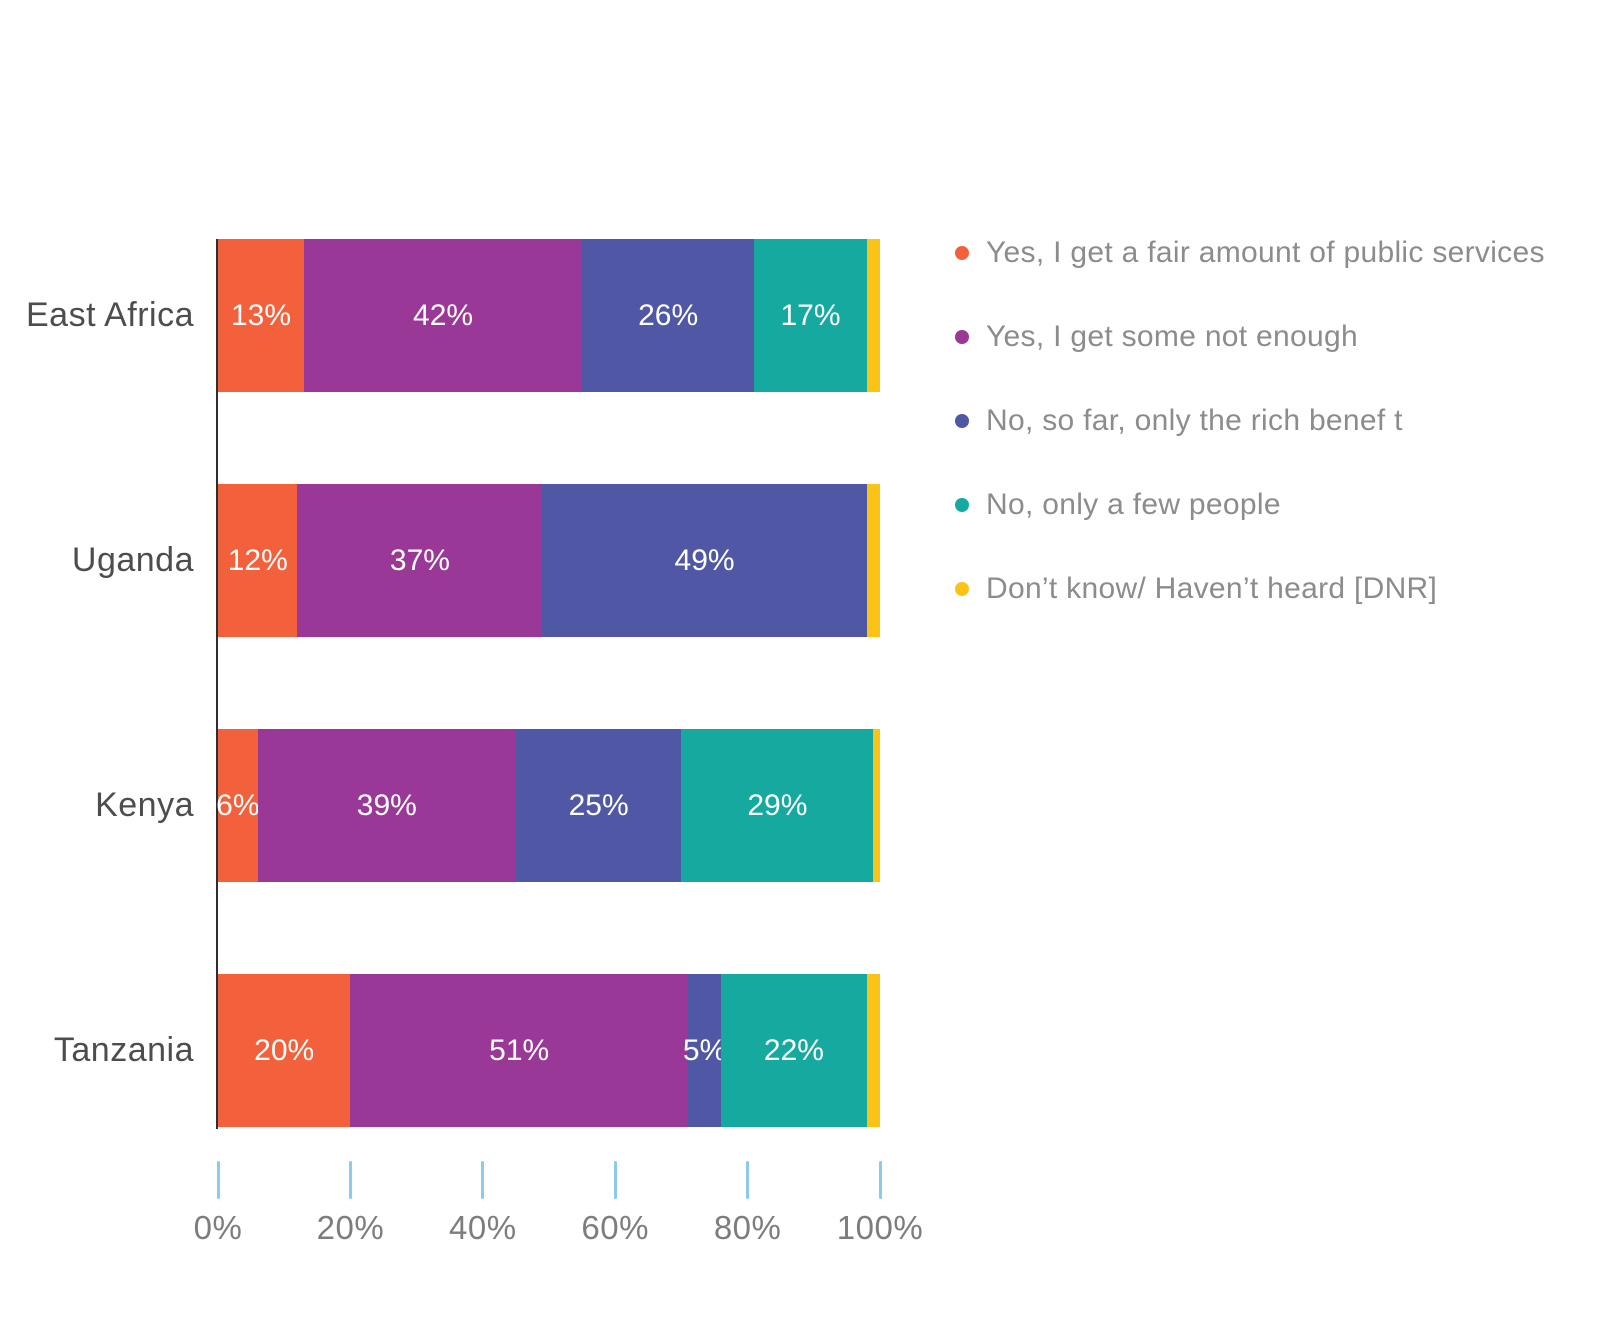  What do you see at coordinates (109, 315) in the screenshot?
I see `category-label: East Africa` at bounding box center [109, 315].